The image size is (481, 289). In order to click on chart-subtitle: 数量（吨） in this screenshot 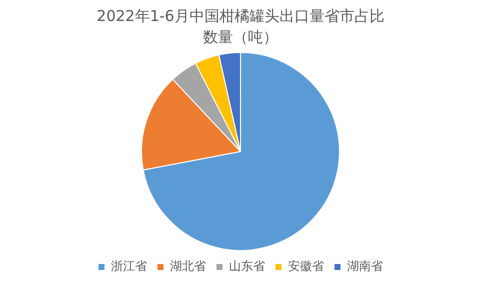, I will do `click(240, 37)`.